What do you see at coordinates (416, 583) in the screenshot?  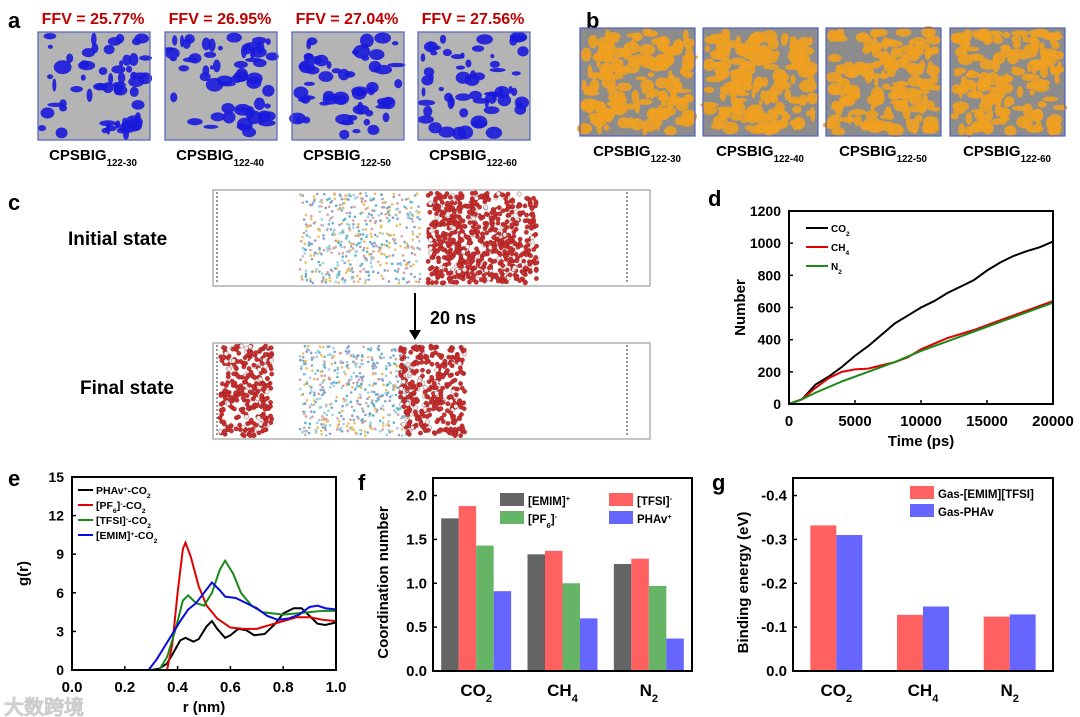 I see `y-tick-label: 1.0` at bounding box center [416, 583].